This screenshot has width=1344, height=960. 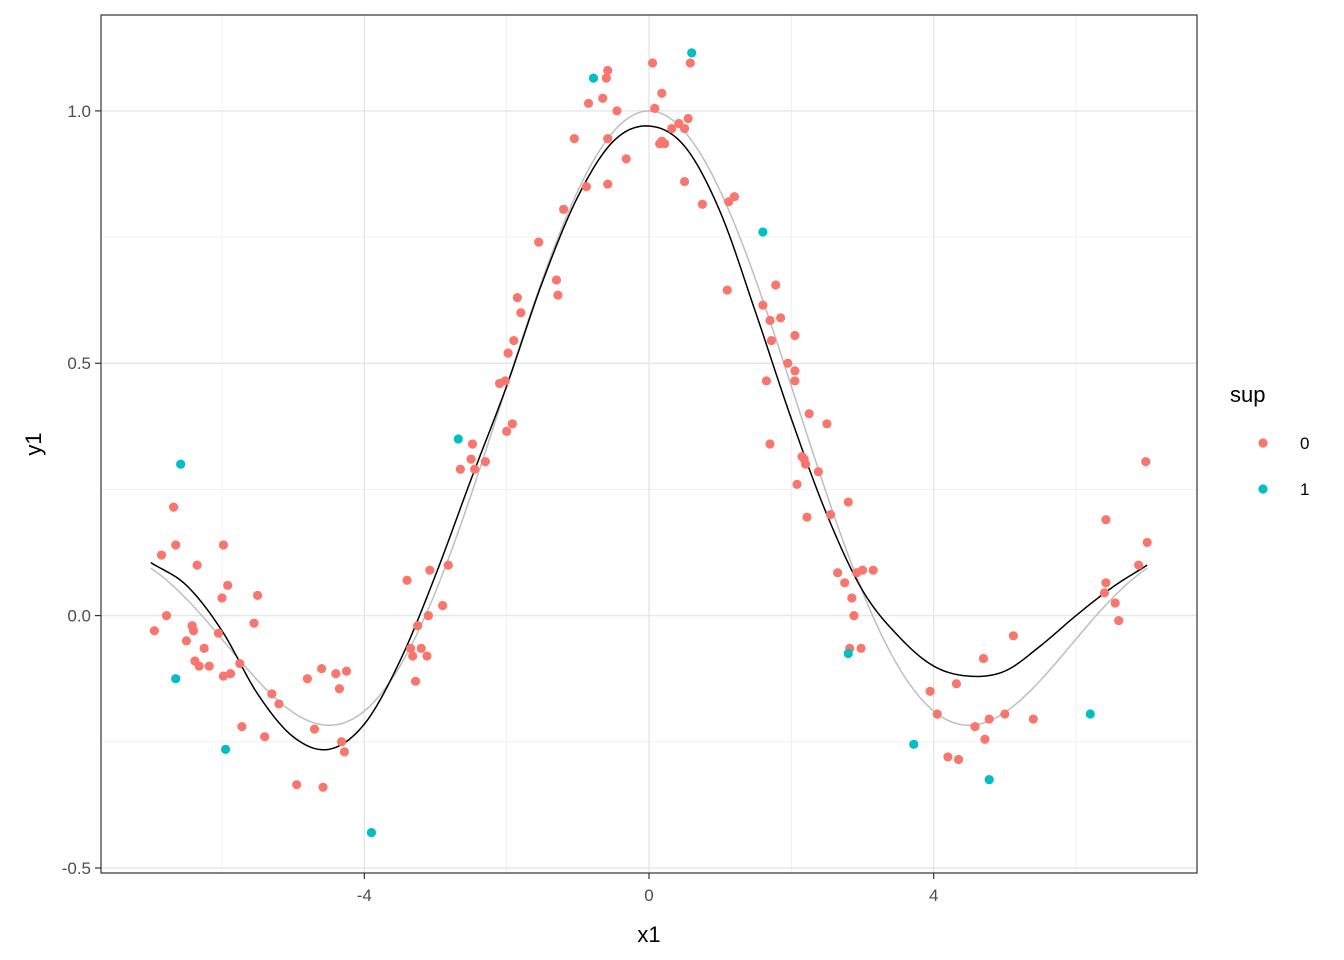 I want to click on y-tick-label: 0.0, so click(x=79, y=616).